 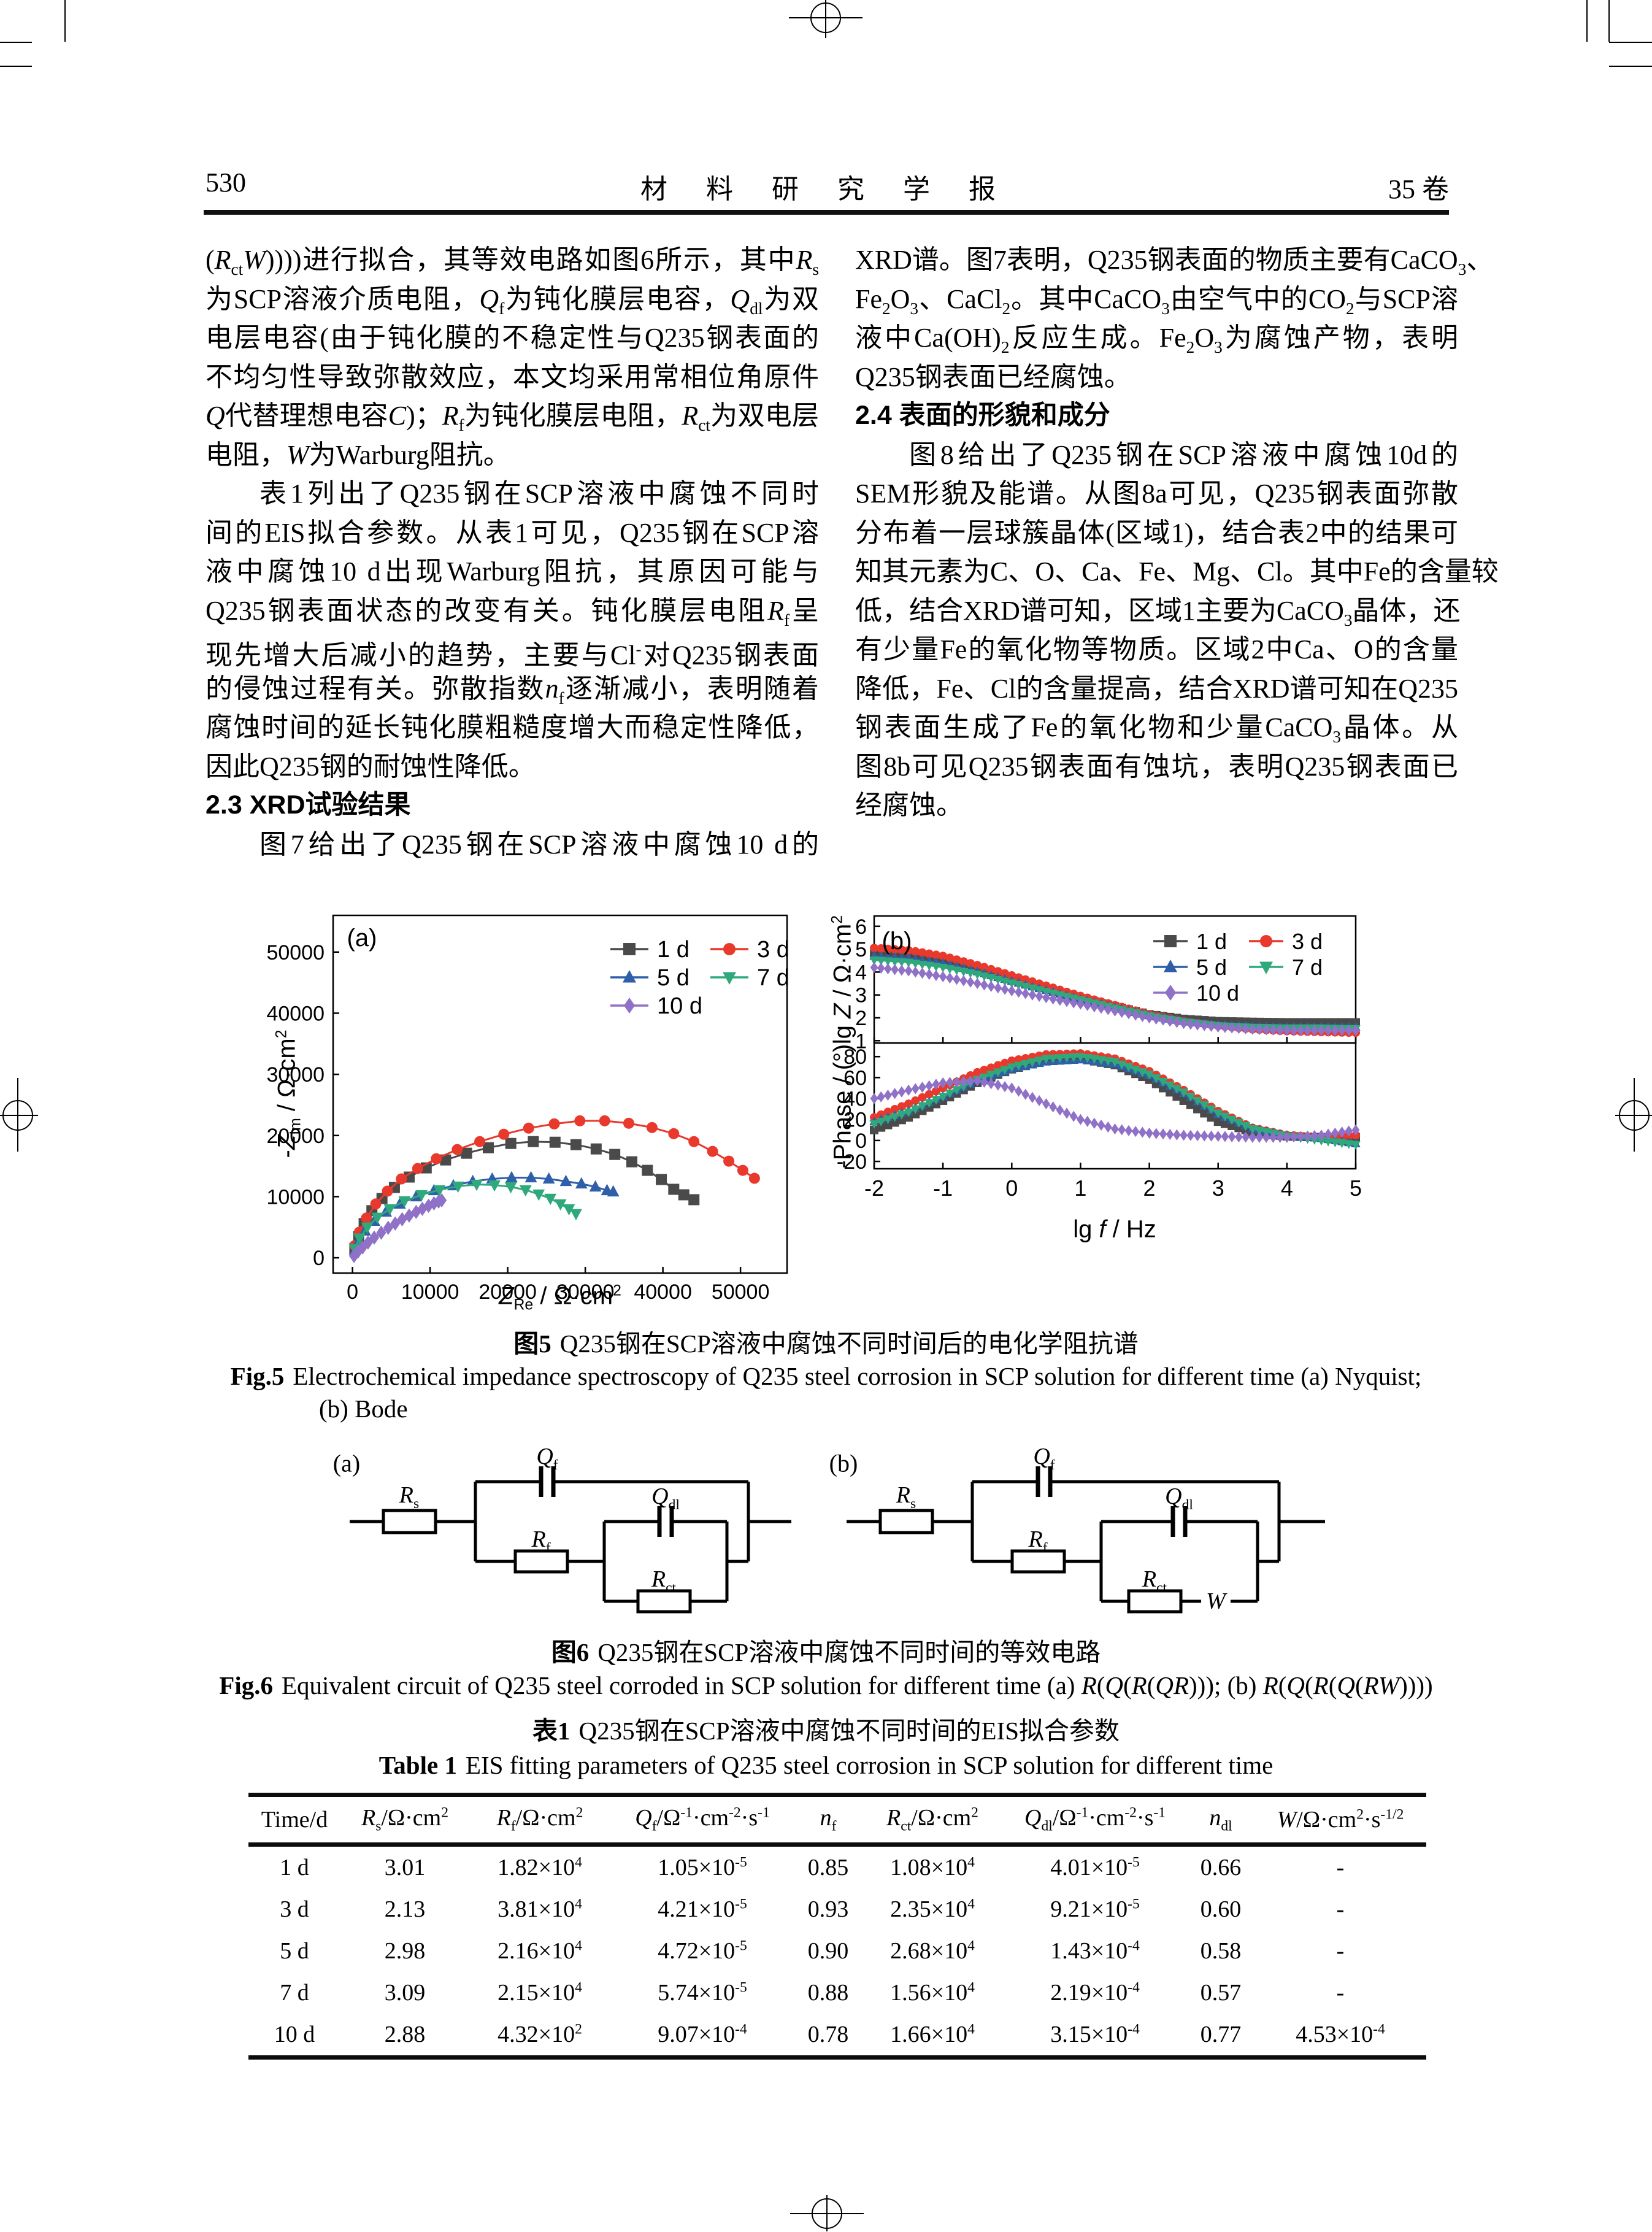 I want to click on text-line: Fe2O3、CaCl2。其中CaCO3由空气中的CO2与SCP溶, so click(x=1157, y=300).